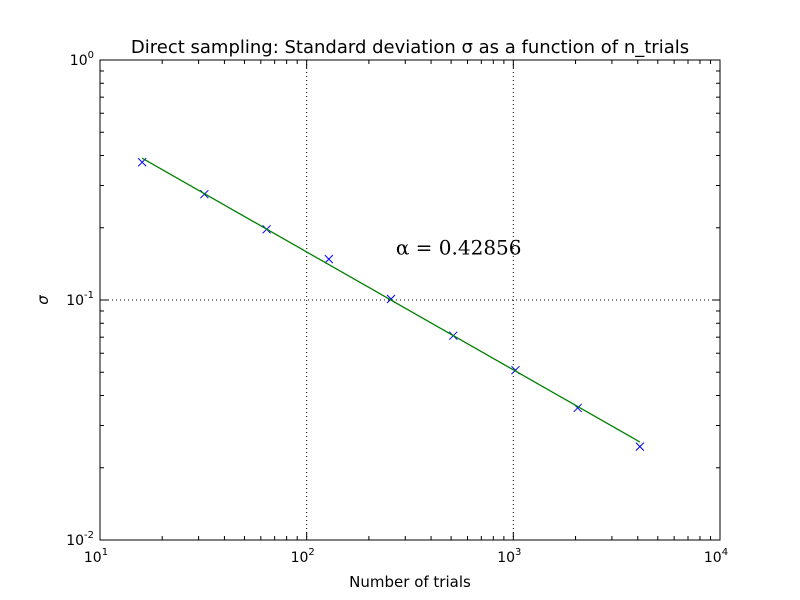  Describe the element at coordinates (509, 556) in the screenshot. I see `x-tick-label: 10³` at that location.